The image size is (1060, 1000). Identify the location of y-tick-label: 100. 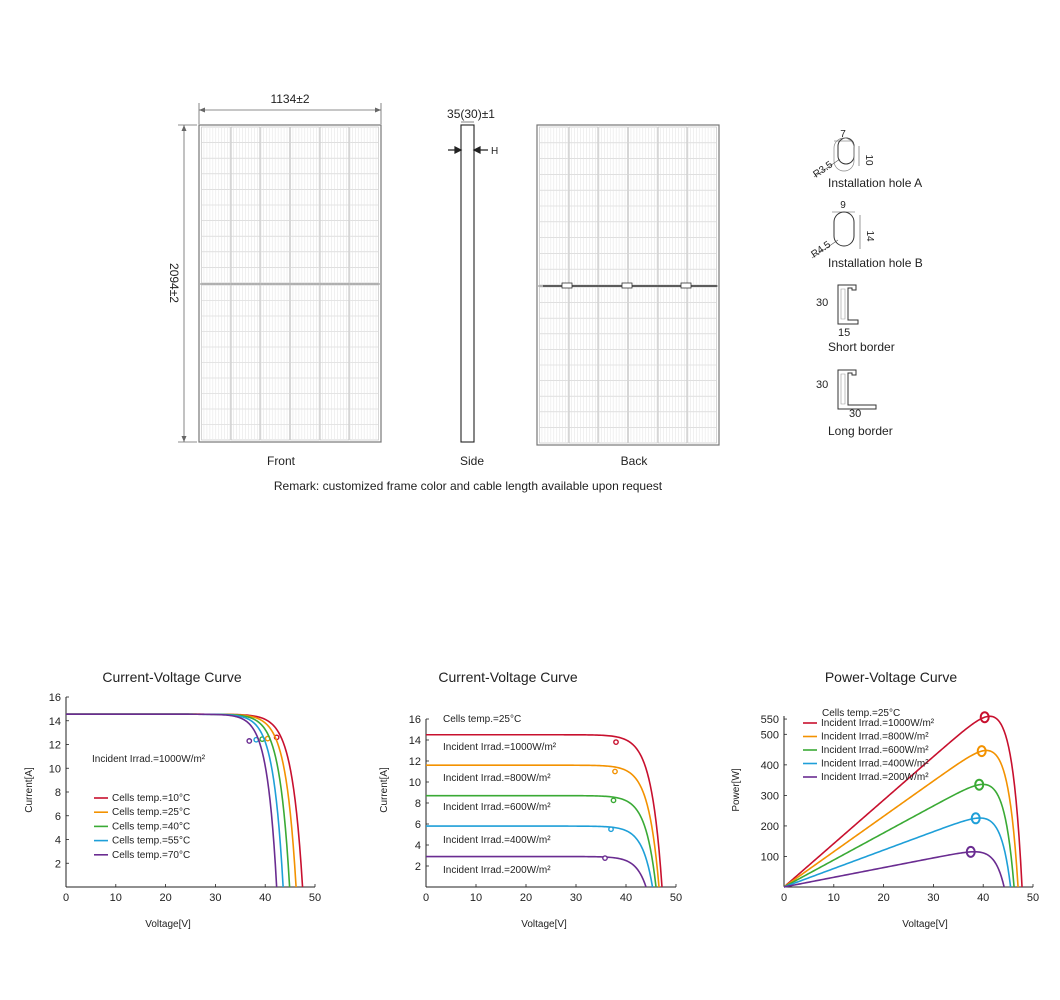
(770, 857).